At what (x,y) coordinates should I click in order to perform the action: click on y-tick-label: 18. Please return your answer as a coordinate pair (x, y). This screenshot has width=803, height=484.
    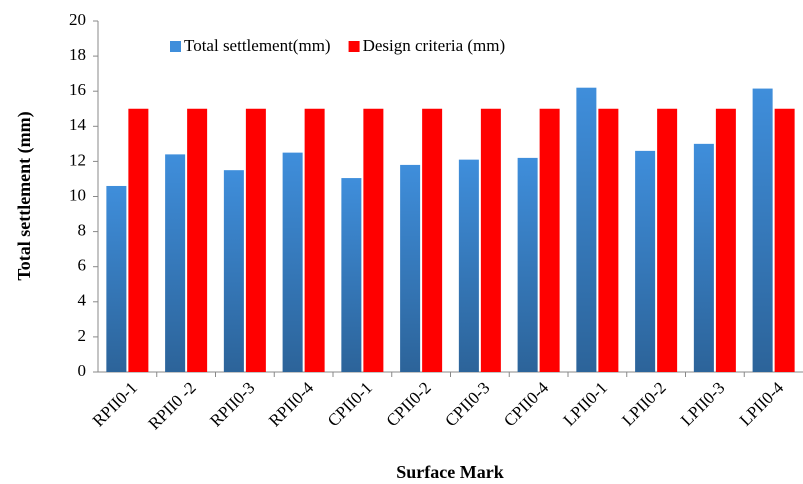
    Looking at the image, I should click on (77, 54).